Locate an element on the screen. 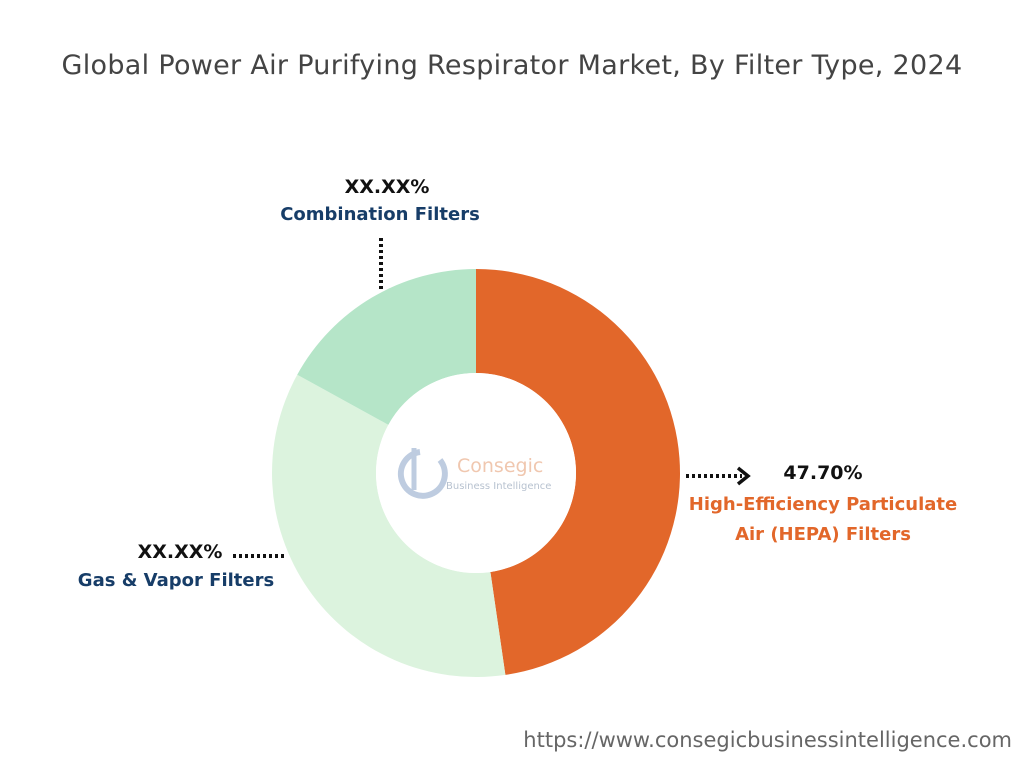 The width and height of the screenshot is (1024, 768). watermark-name: Consegic is located at coordinates (500, 466).